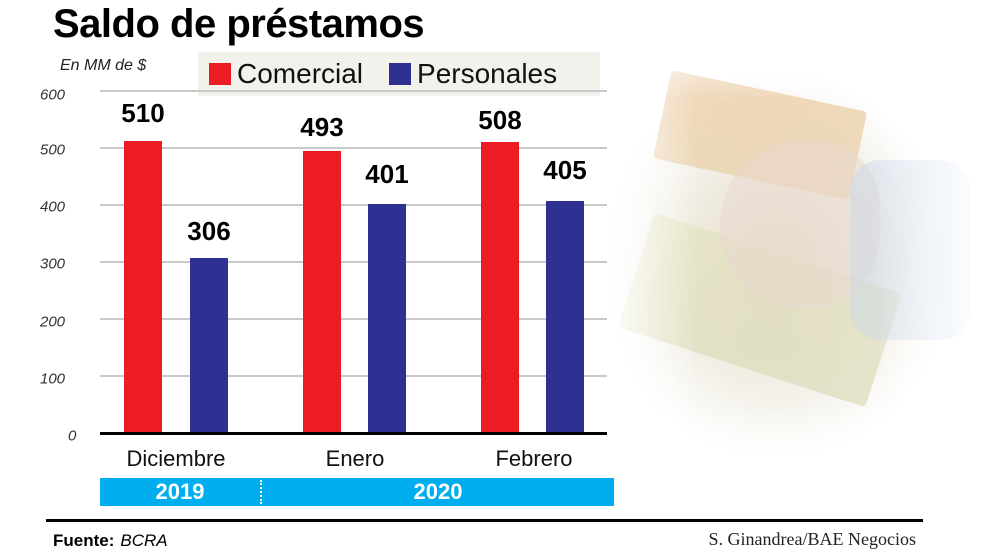  I want to click on bar-personales-febrero, so click(565, 317).